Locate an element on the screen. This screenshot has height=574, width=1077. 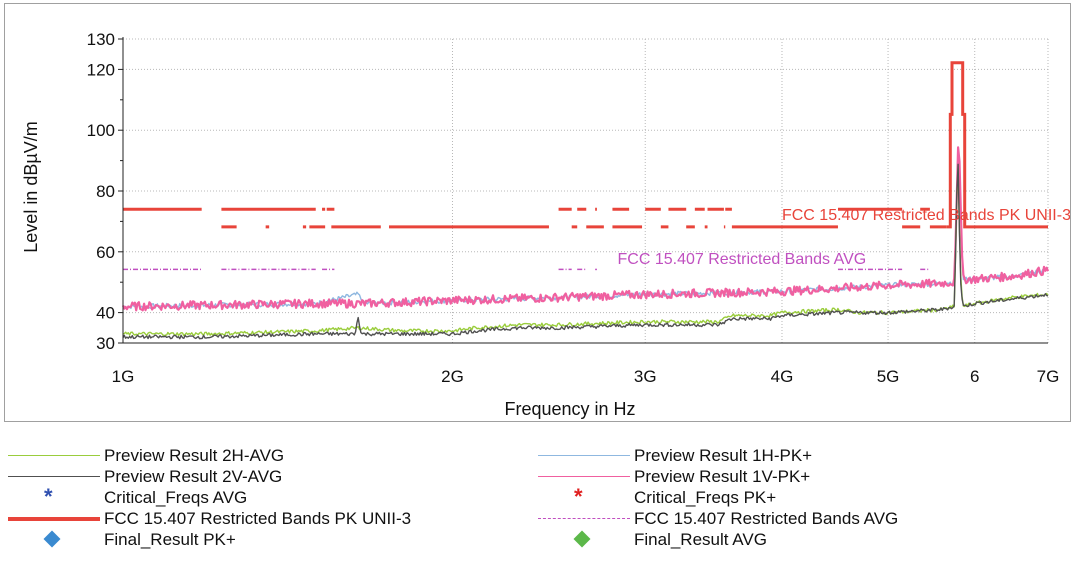
legend-label: Preview Result 1H-PK+ is located at coordinates (723, 455).